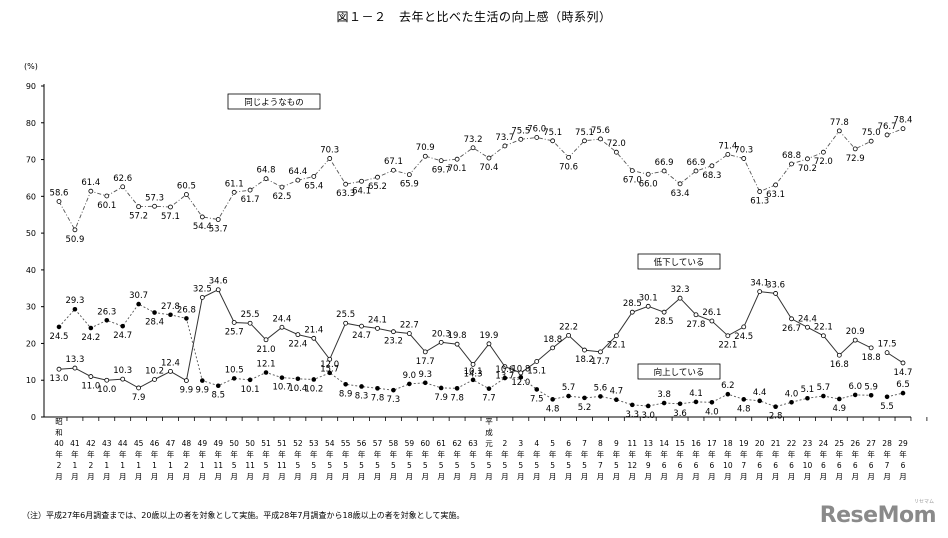  Describe the element at coordinates (281, 197) in the screenshot. I see `data-label: 62.5` at that location.